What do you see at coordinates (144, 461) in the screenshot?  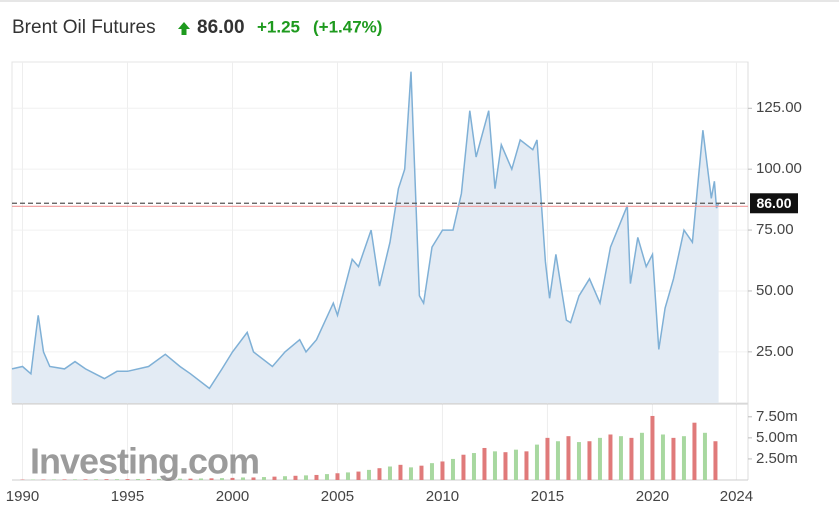 I see `watermark: Investing.com` at bounding box center [144, 461].